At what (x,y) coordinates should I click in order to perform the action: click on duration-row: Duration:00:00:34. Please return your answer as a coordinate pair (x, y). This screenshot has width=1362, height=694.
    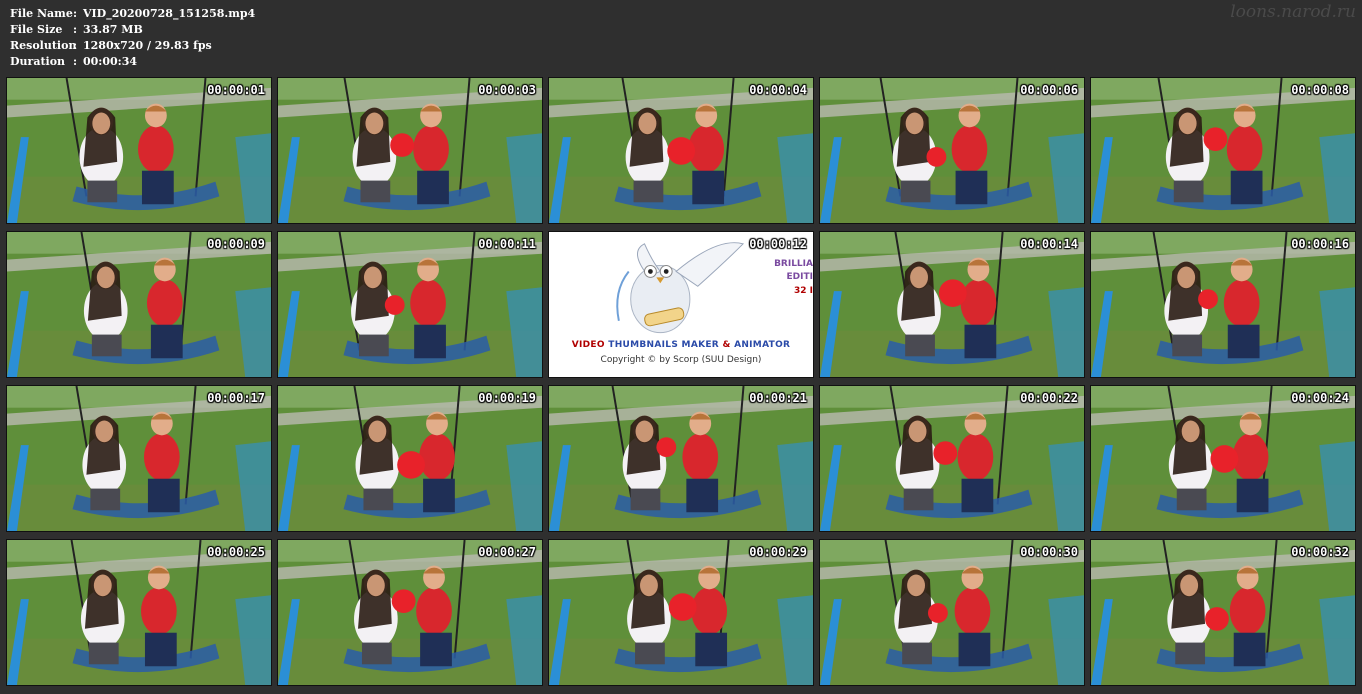
    Looking at the image, I should click on (73, 62).